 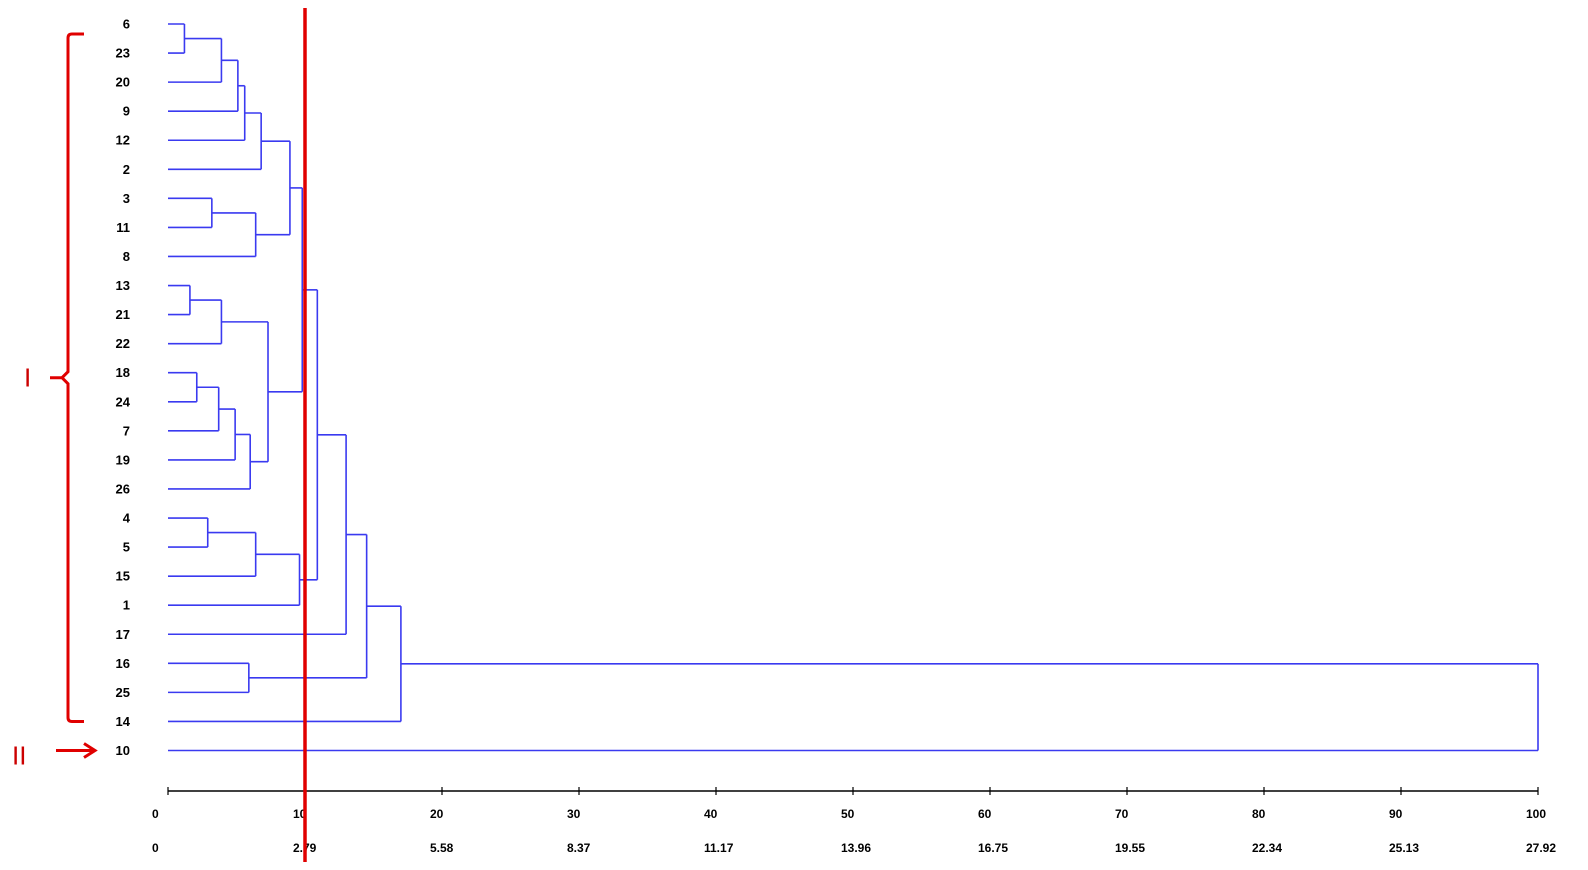 I want to click on x-tick-label: 40, so click(x=711, y=814).